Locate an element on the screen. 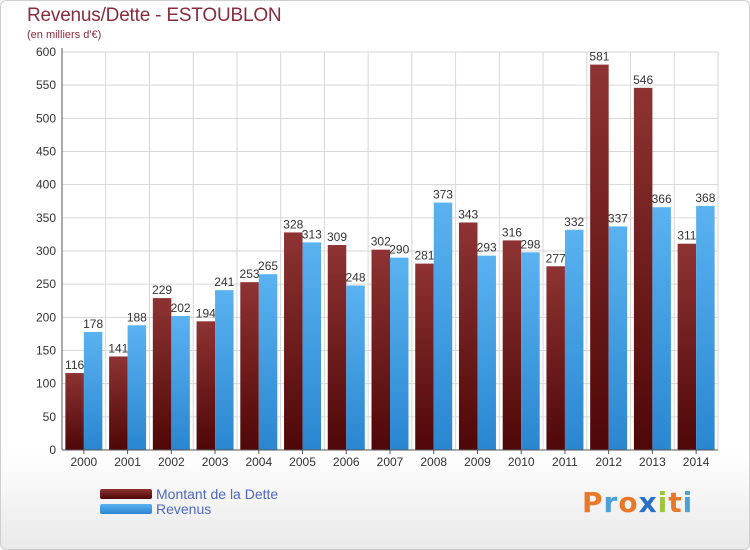  x-tick-label: 2003 is located at coordinates (215, 462).